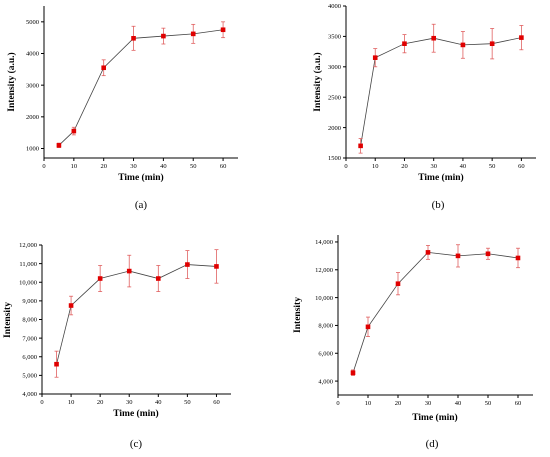 The image size is (550, 457). What do you see at coordinates (324, 242) in the screenshot?
I see `y-tick-label: 14,000` at bounding box center [324, 242].